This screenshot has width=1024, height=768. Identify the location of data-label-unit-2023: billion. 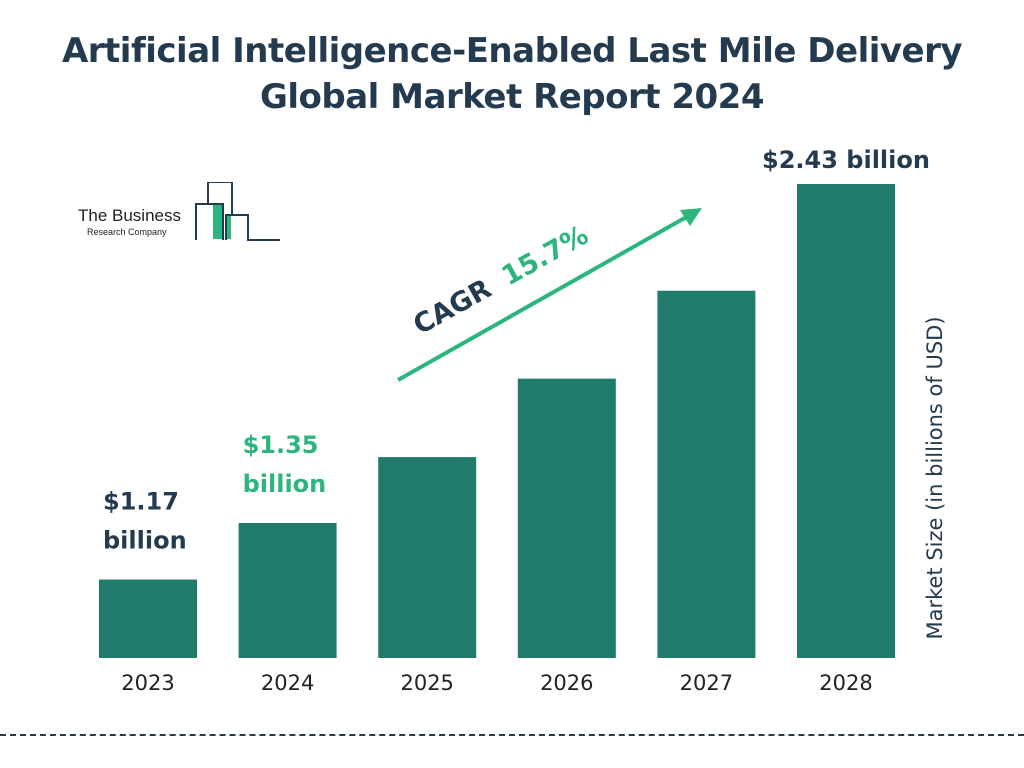
(145, 541).